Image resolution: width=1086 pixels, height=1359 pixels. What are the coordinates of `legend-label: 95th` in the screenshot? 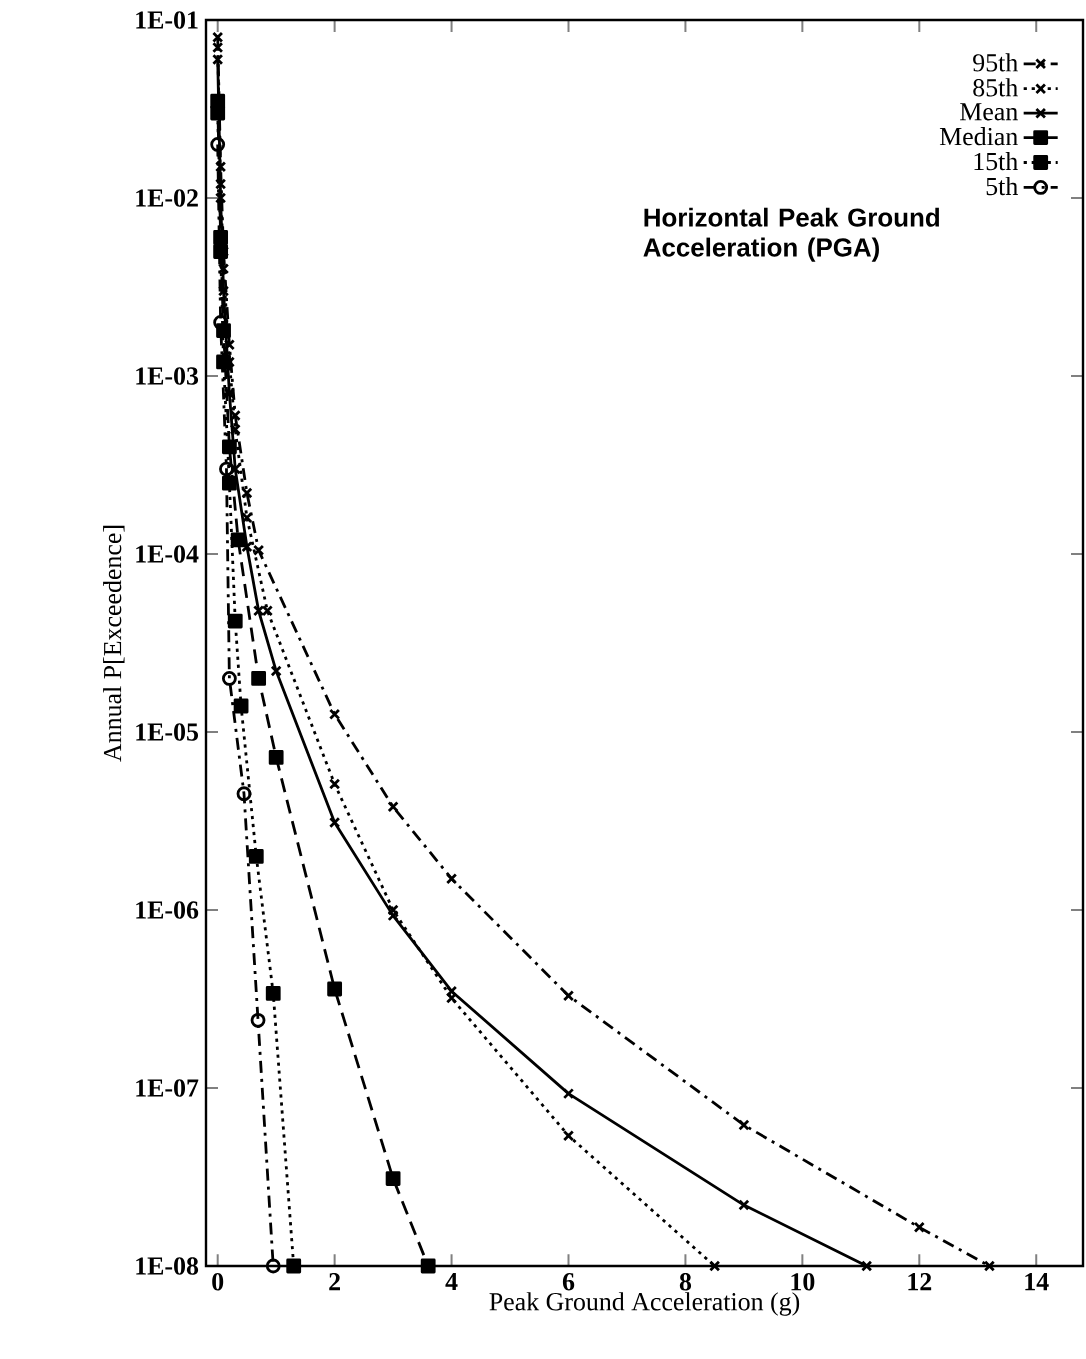 It's located at (995, 62).